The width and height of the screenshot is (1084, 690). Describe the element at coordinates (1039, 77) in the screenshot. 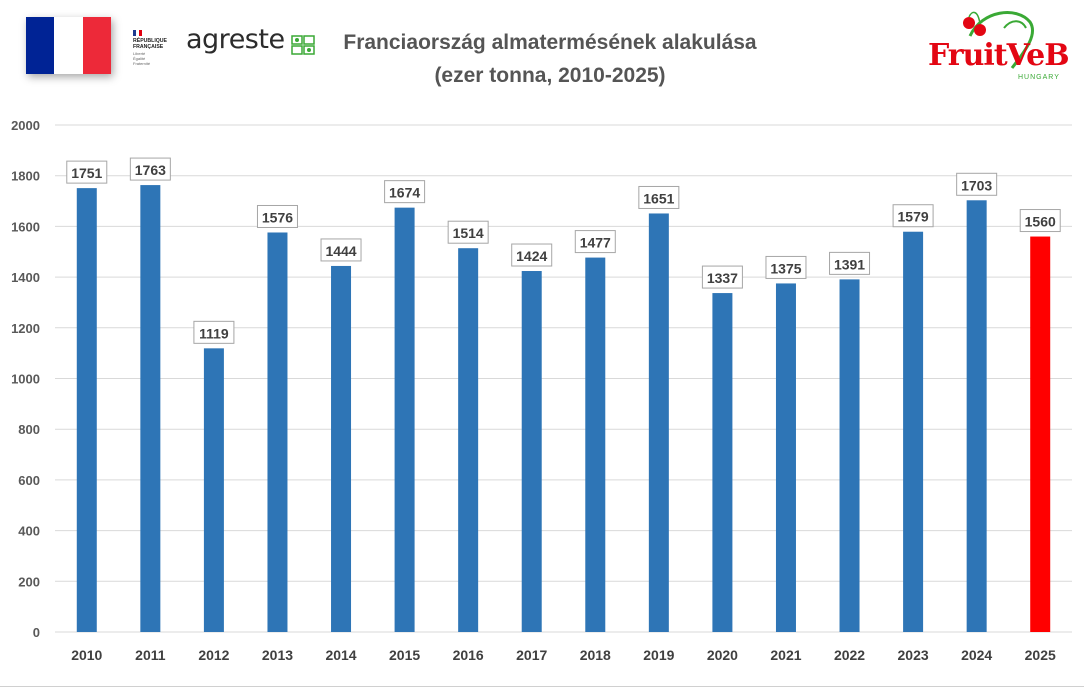

I see `fruitveb-logo-subtext: HUNGARY` at that location.